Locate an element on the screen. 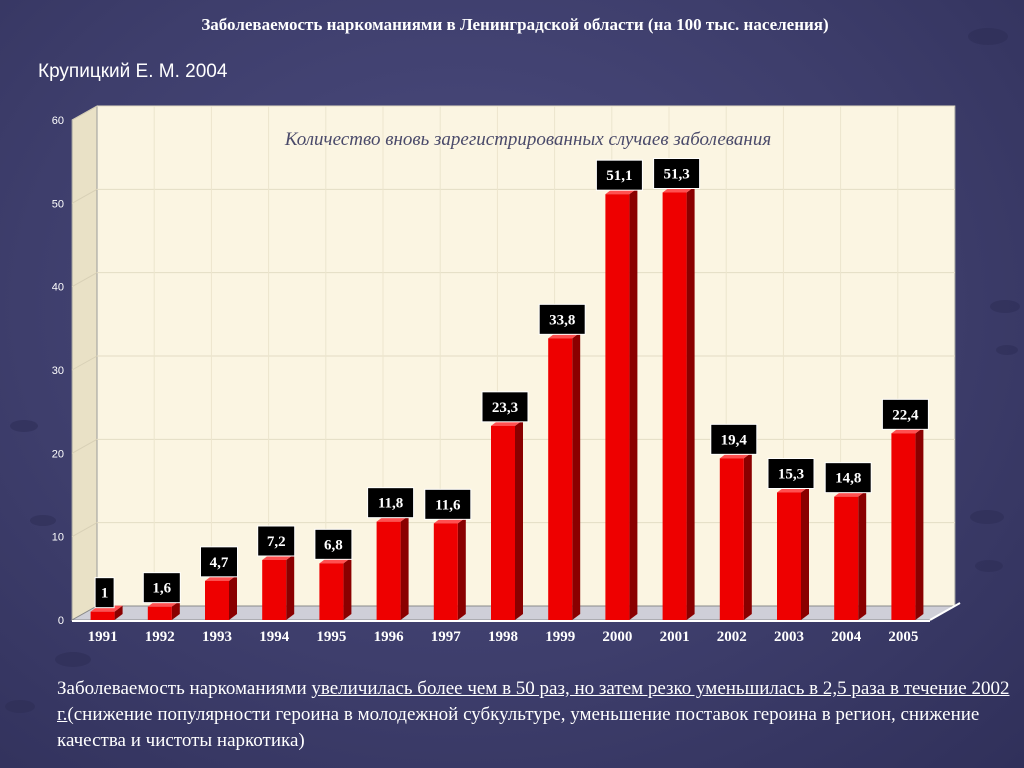 Image resolution: width=1024 pixels, height=768 pixels. y-tick-label: 20 is located at coordinates (58, 454).